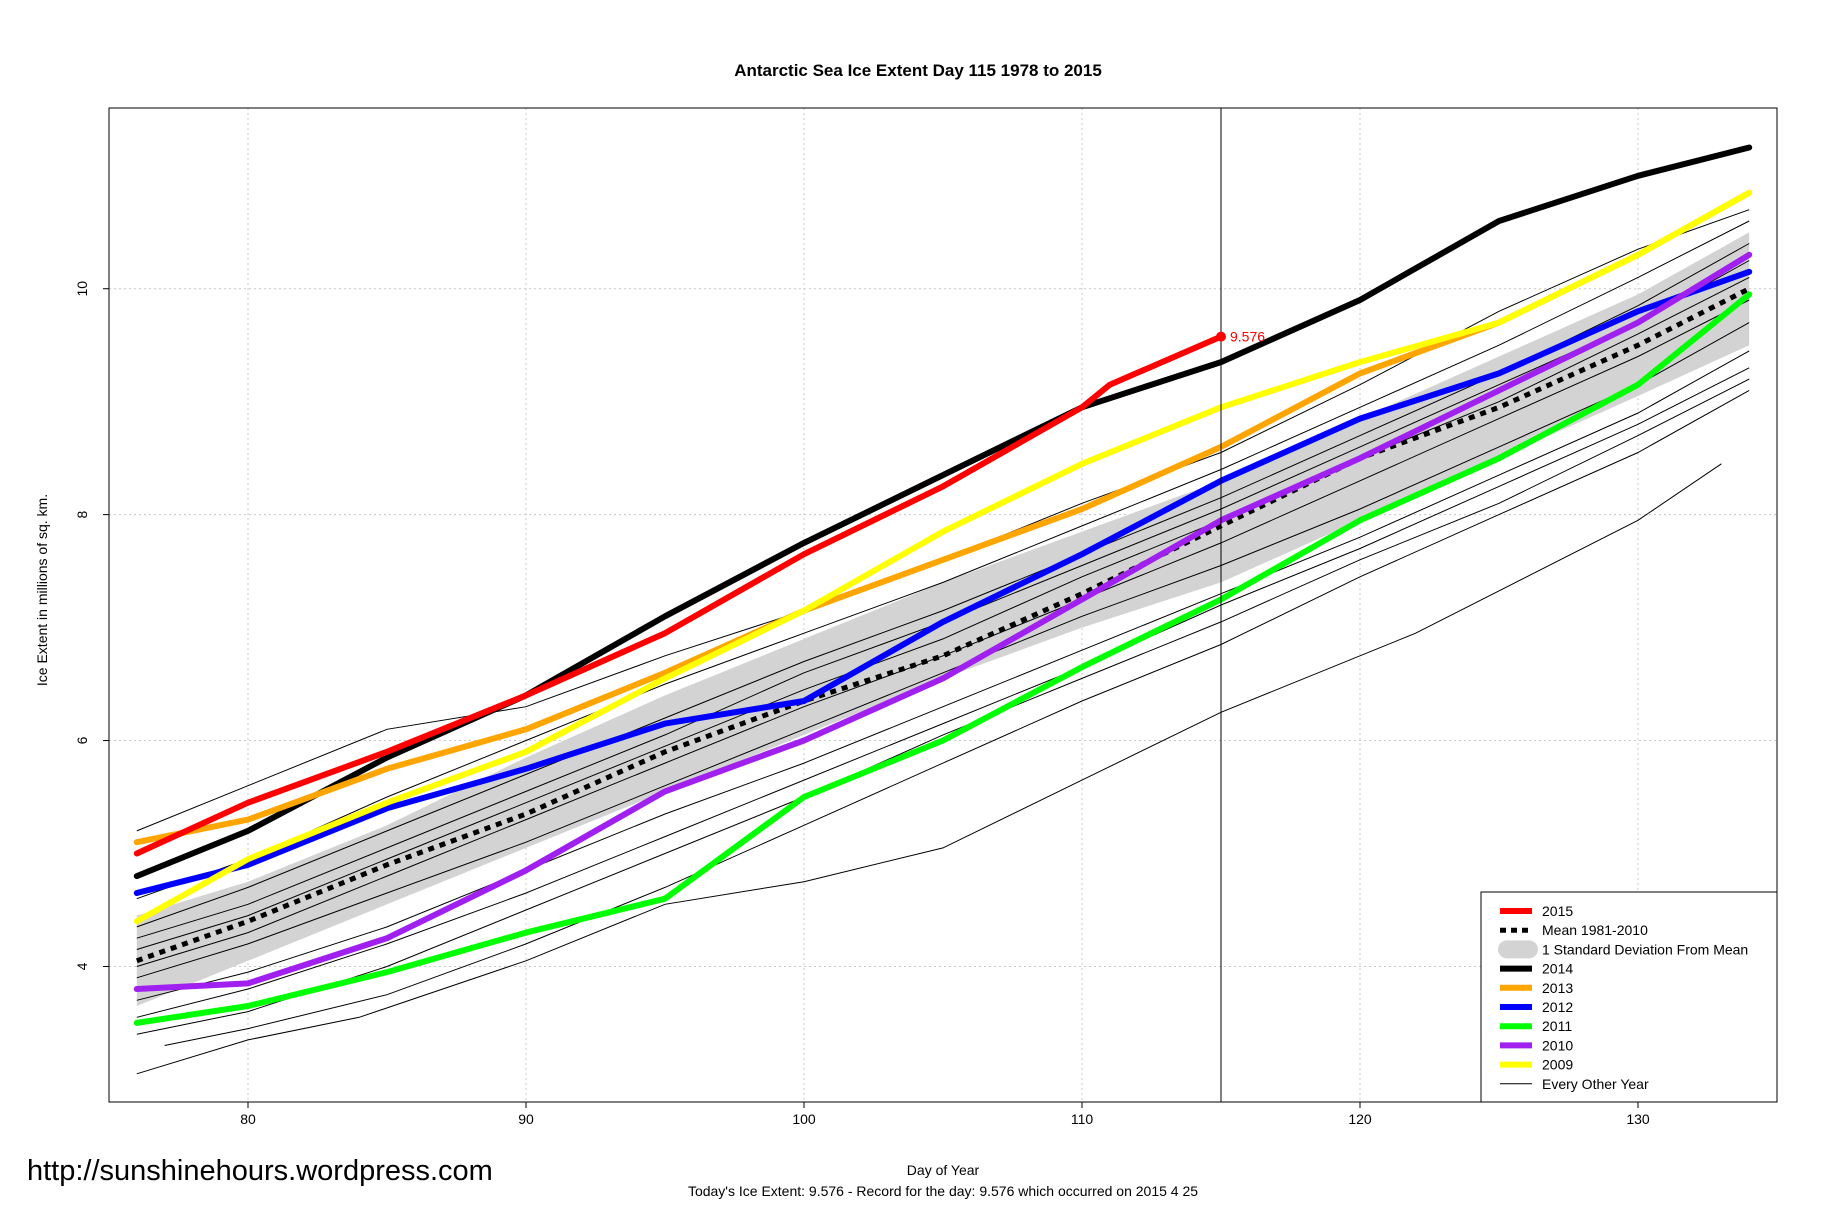  What do you see at coordinates (1557, 1065) in the screenshot?
I see `legend-label: 2009` at bounding box center [1557, 1065].